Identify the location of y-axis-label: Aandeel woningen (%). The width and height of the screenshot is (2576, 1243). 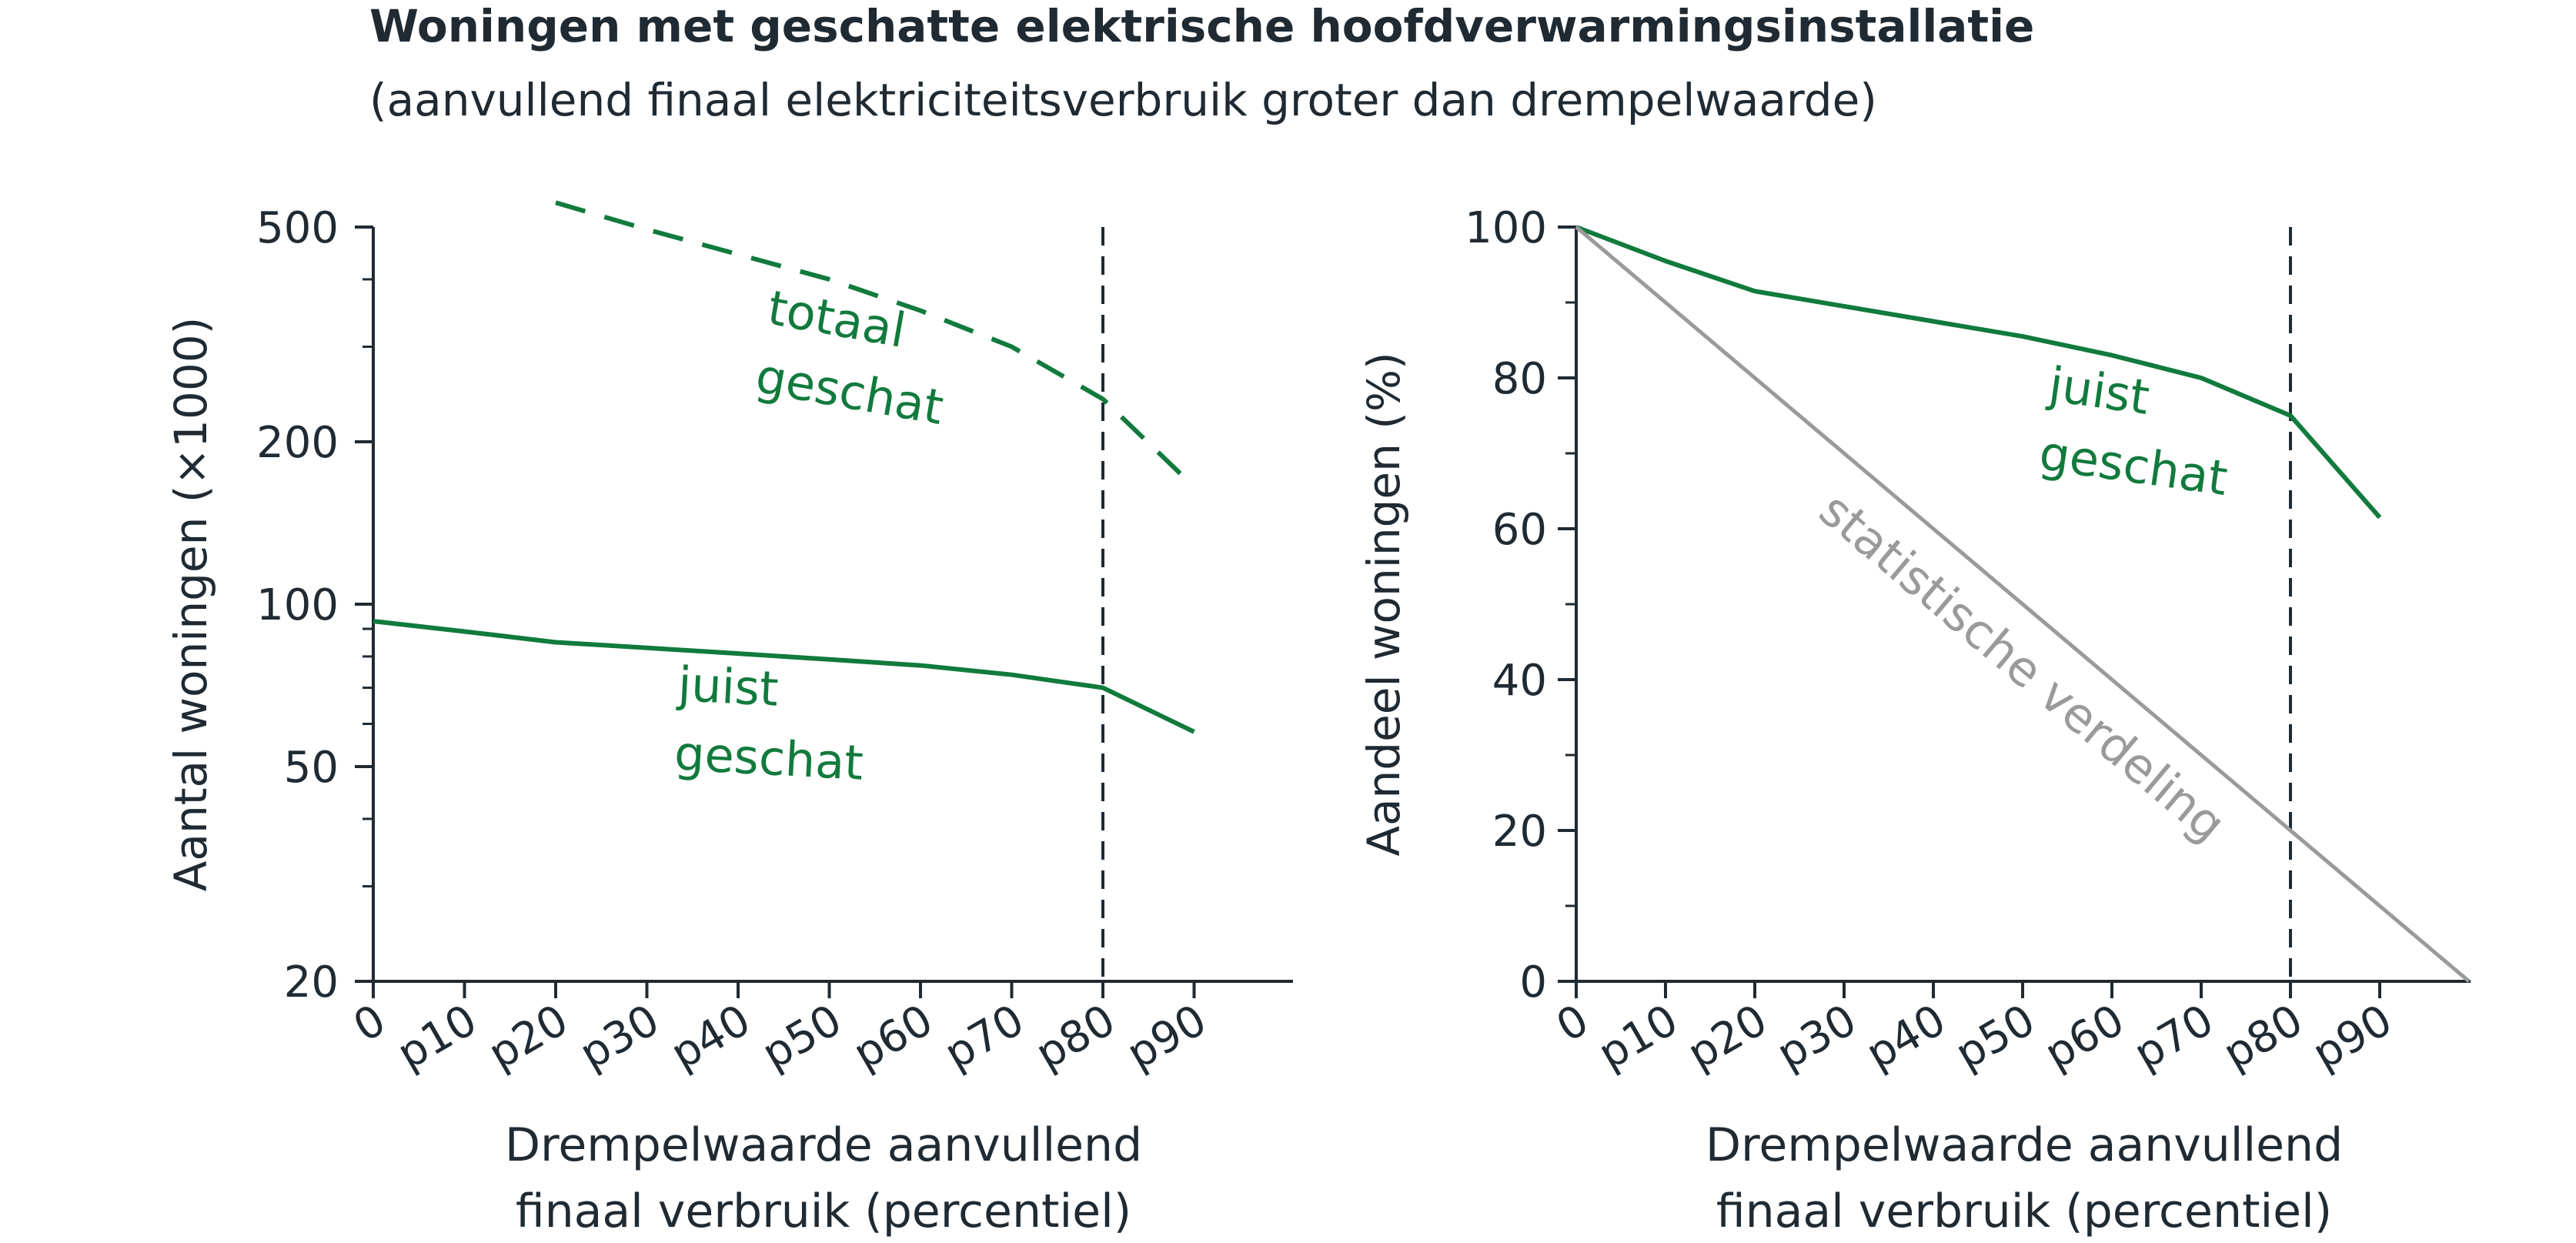
(1384, 604).